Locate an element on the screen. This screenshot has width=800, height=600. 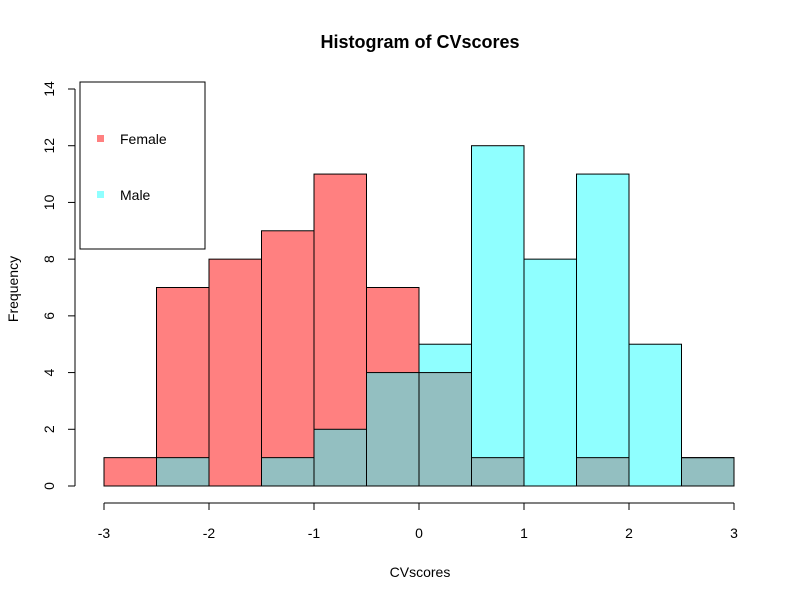
chart-title: Histogram of CVscores is located at coordinates (419, 42).